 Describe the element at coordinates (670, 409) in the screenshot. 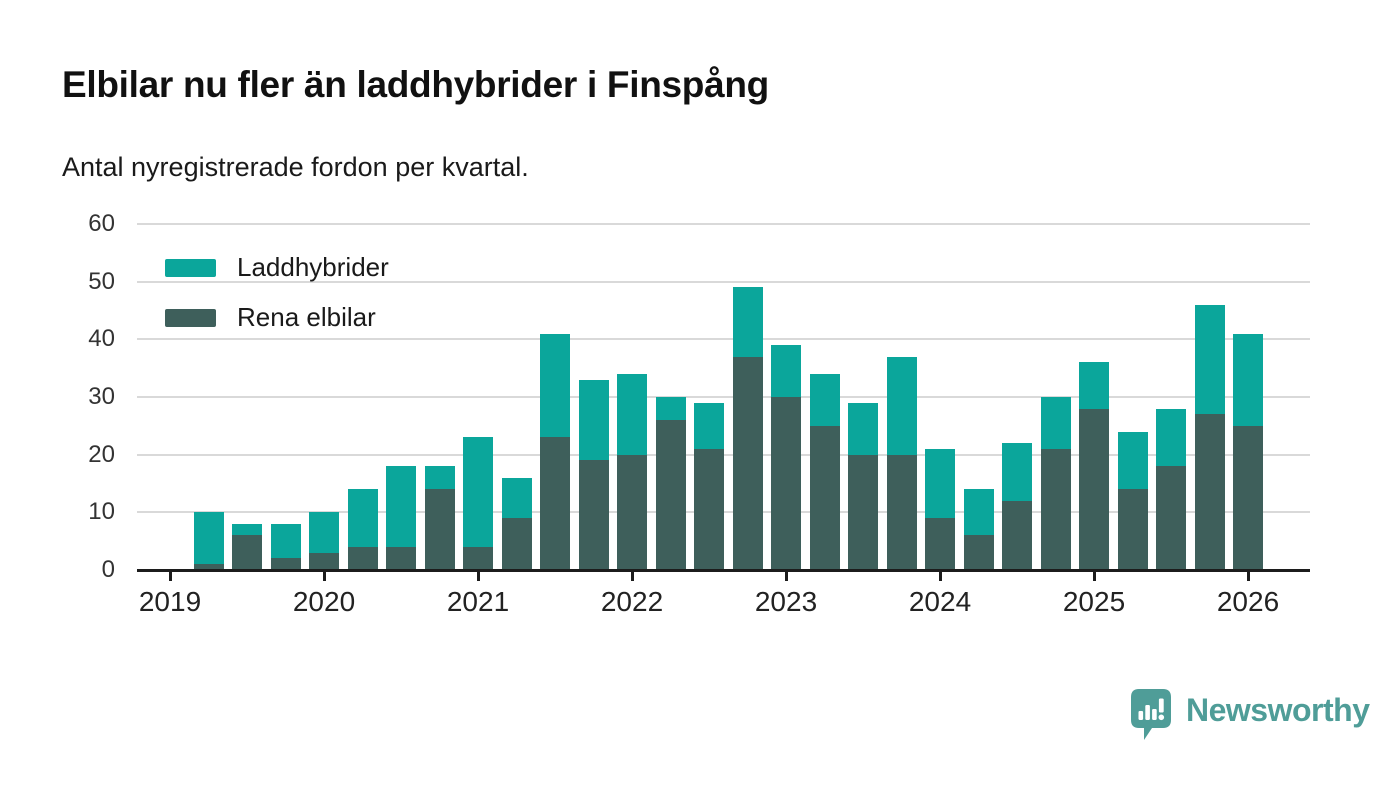

I see `bar-2022-Q2-laddhybrider` at that location.